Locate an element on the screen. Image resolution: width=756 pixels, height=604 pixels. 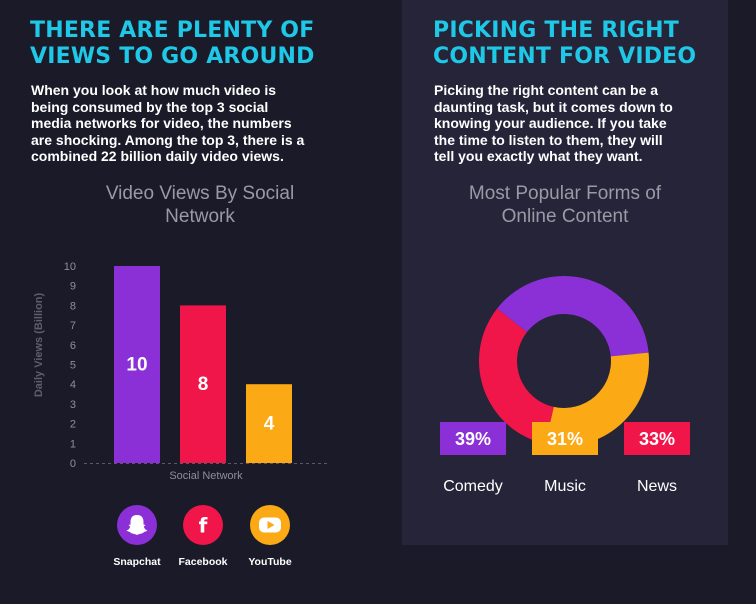
left-body-line-1: When you look at how much video is is located at coordinates (154, 90).